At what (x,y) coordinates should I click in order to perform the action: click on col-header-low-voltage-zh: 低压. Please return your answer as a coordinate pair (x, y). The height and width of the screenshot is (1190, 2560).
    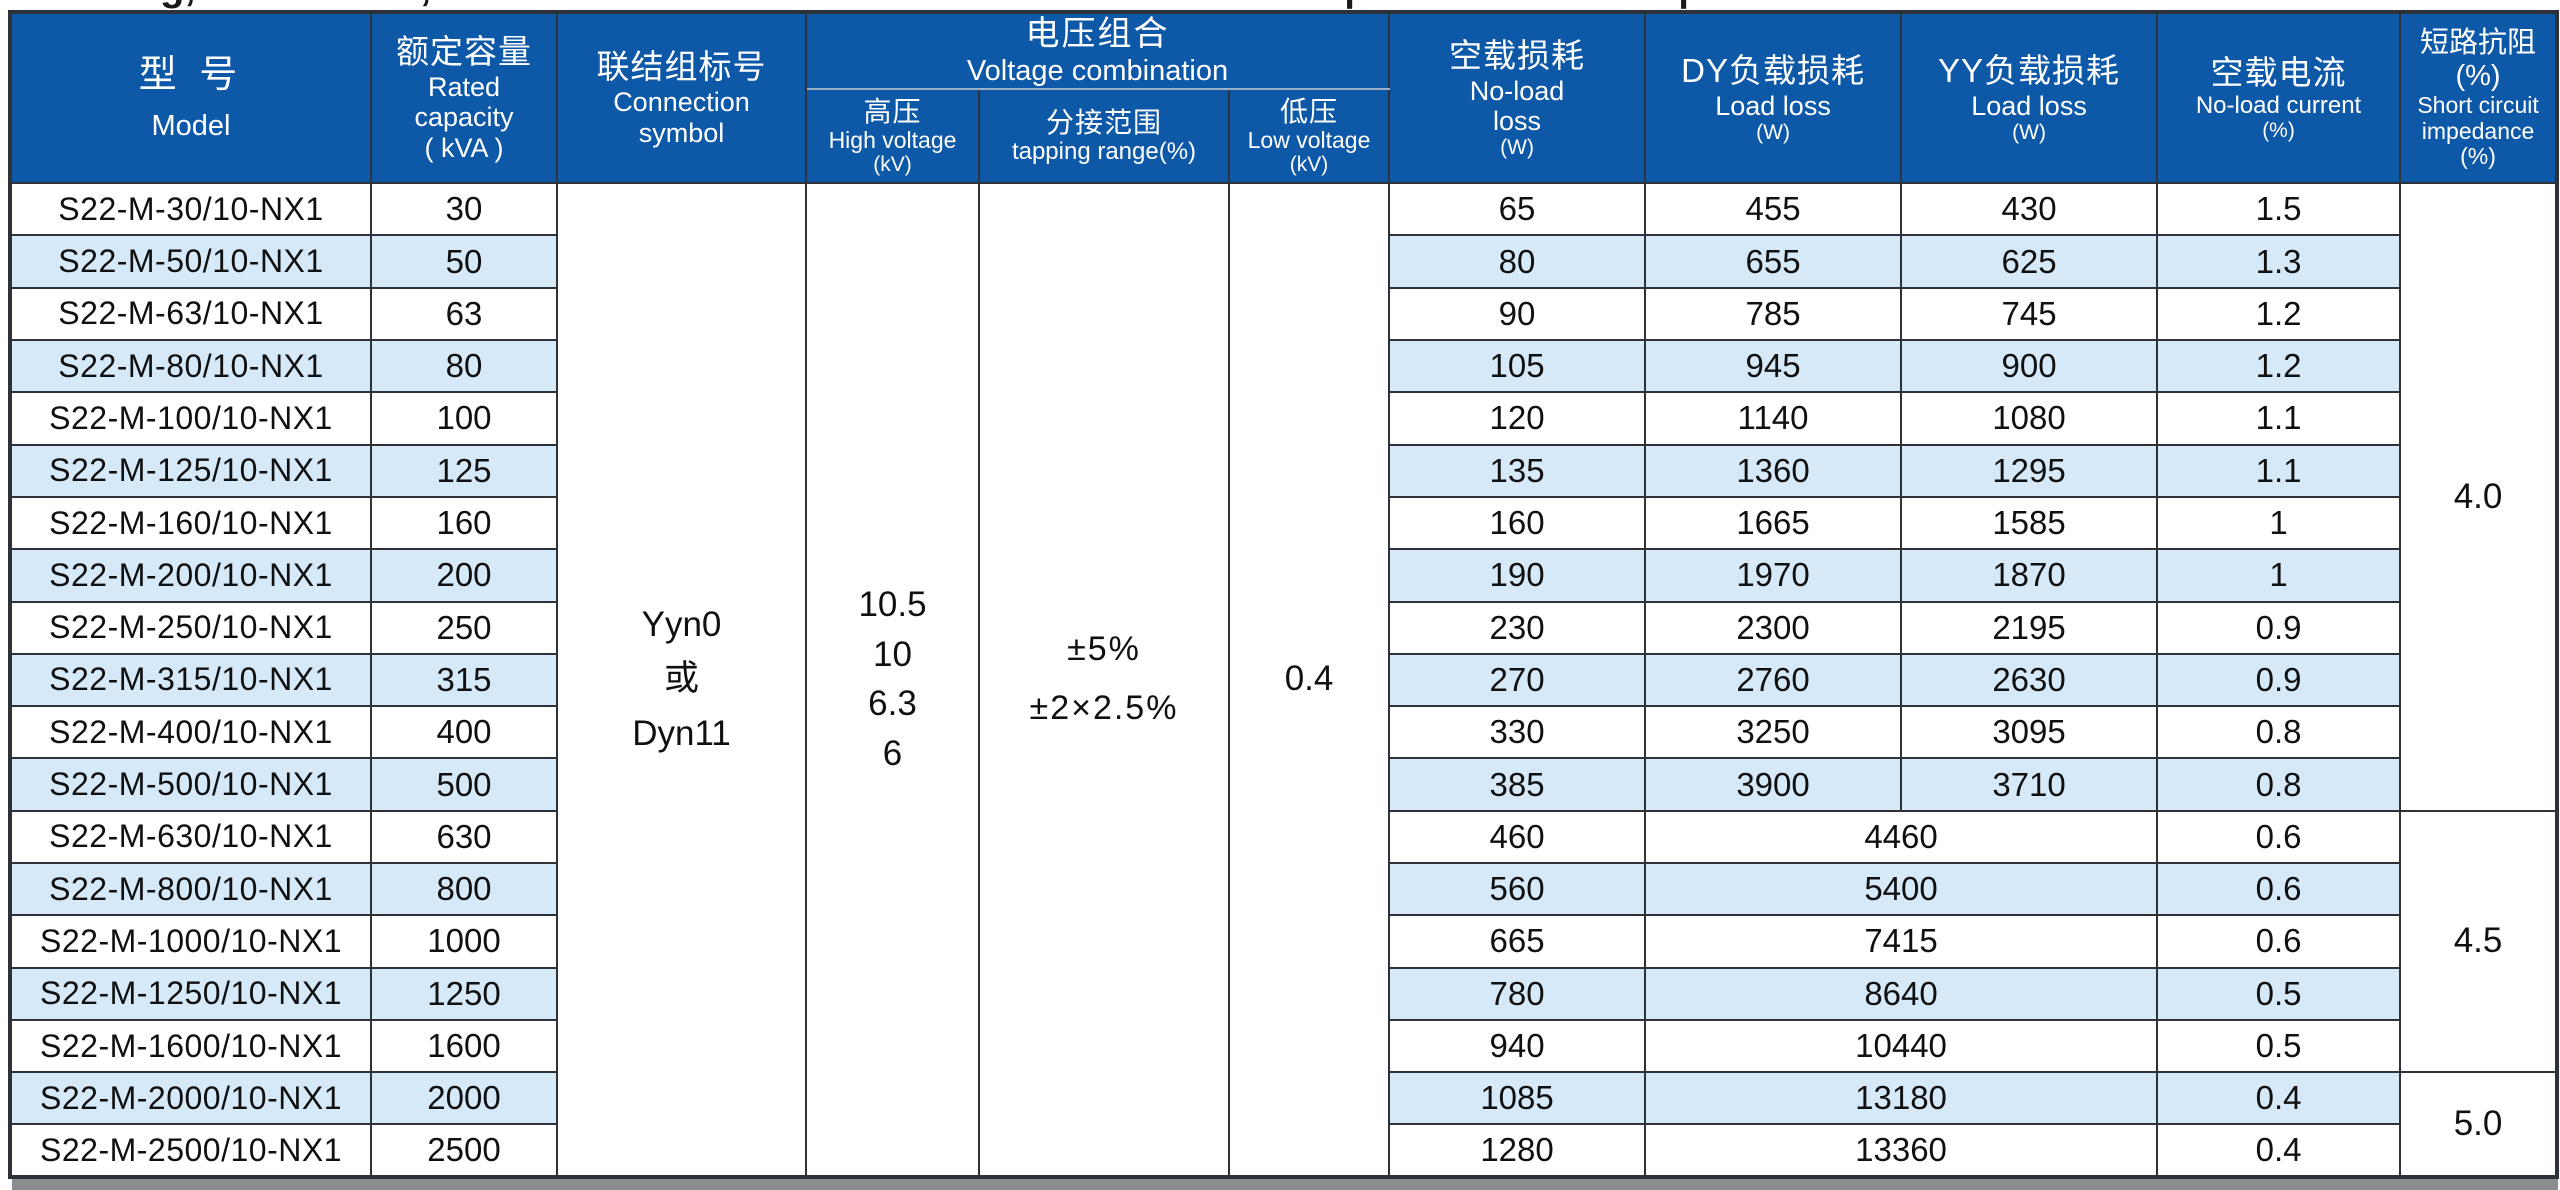
    Looking at the image, I should click on (1309, 111).